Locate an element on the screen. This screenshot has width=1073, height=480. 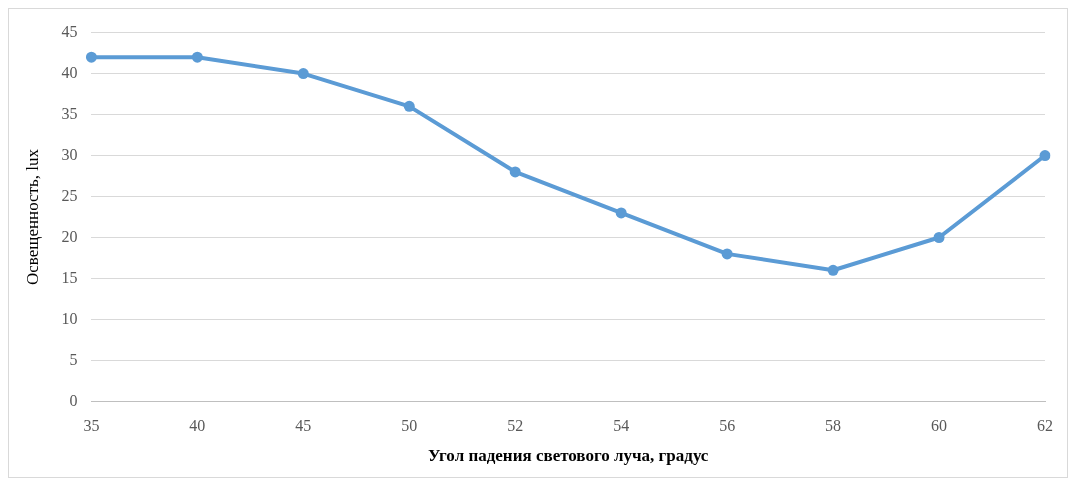
y-tick-label: 30 is located at coordinates (69, 154).